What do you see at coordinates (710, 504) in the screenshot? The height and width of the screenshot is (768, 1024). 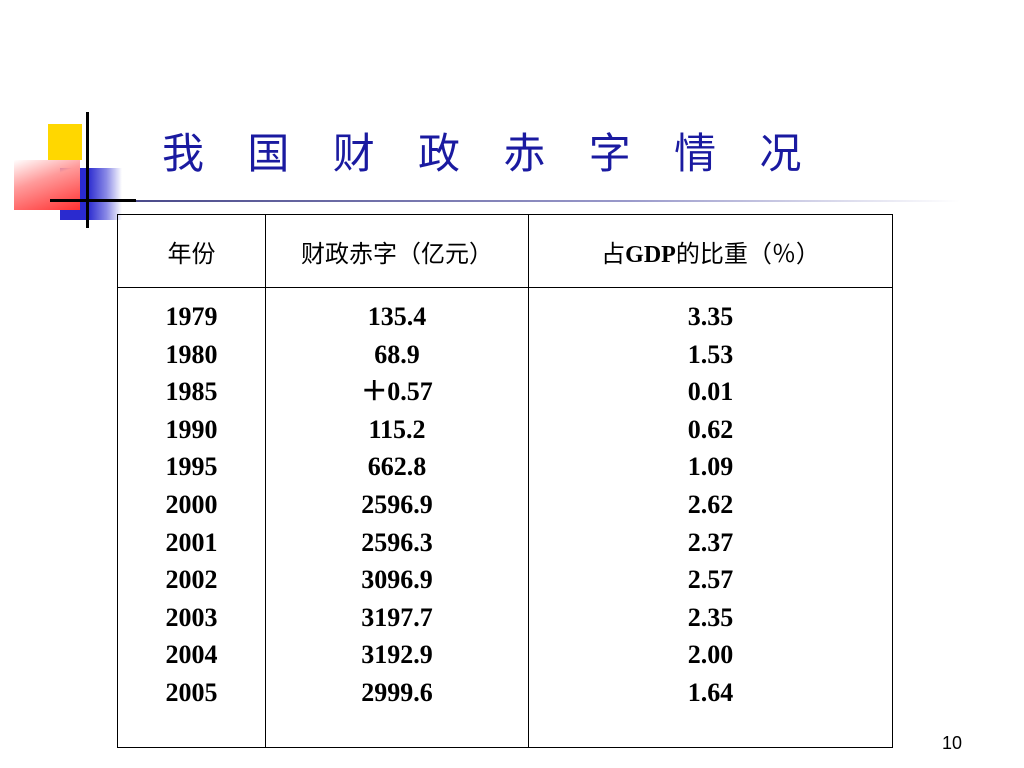 I see `gdp-share-cell: 2.62` at bounding box center [710, 504].